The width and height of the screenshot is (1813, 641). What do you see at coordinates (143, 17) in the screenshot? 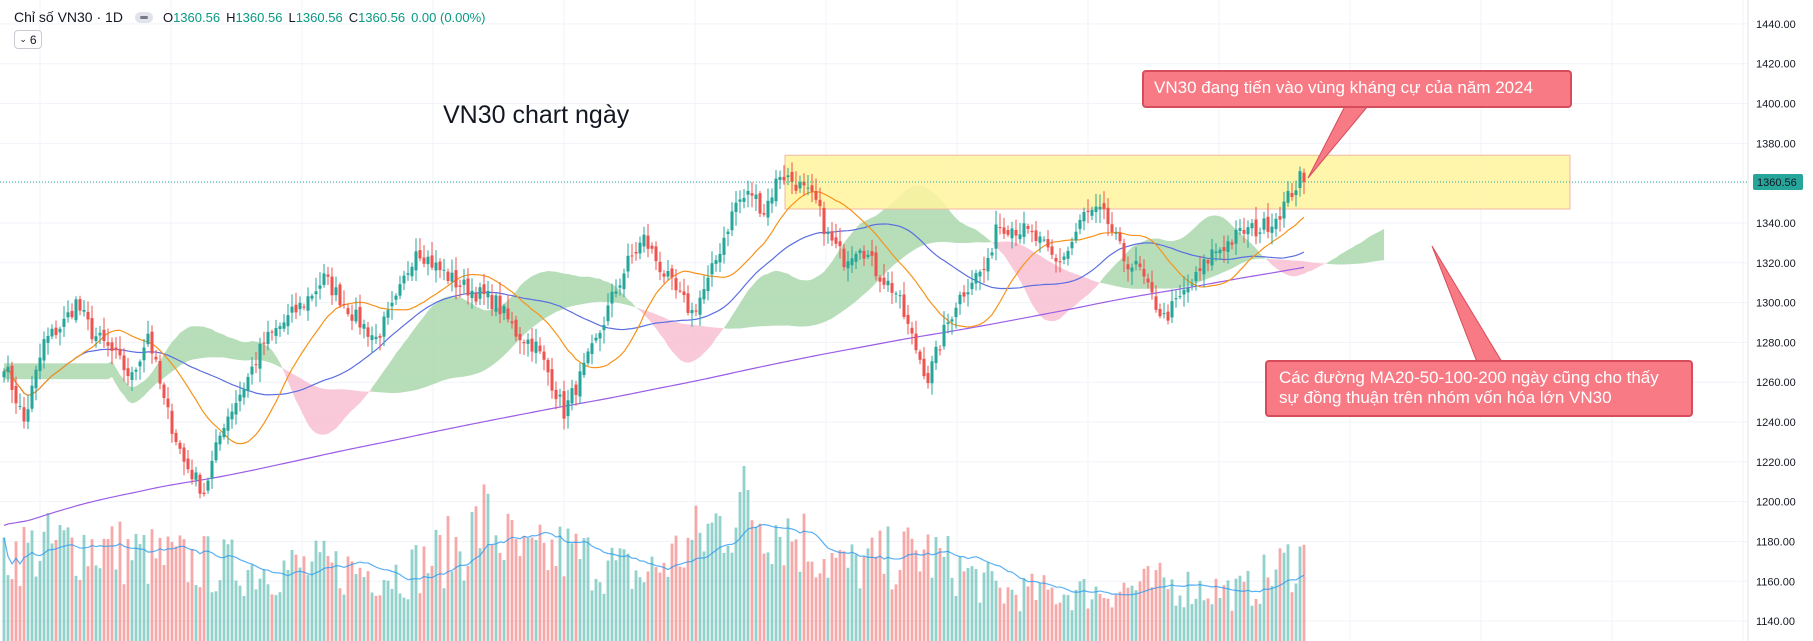
I see `collapse-legend-icon` at bounding box center [143, 17].